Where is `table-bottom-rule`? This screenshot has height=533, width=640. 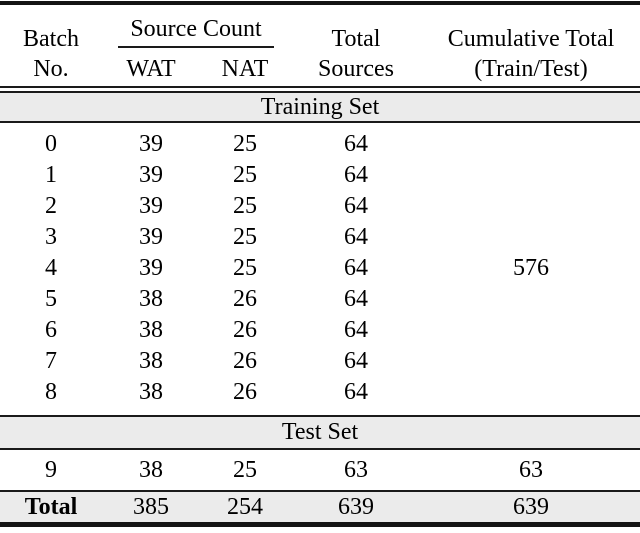
table-bottom-rule is located at coordinates (320, 524).